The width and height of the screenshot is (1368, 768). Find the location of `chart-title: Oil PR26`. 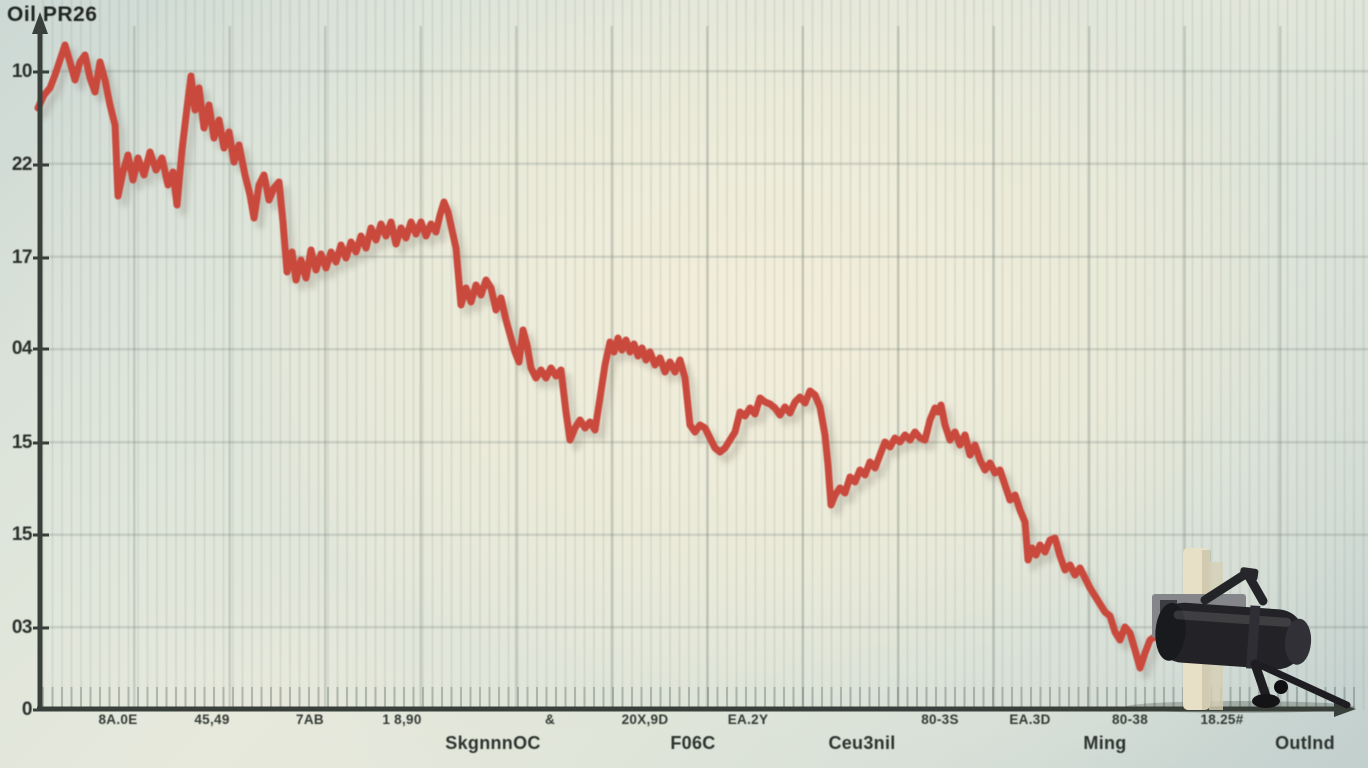

chart-title: Oil PR26 is located at coordinates (52, 14).